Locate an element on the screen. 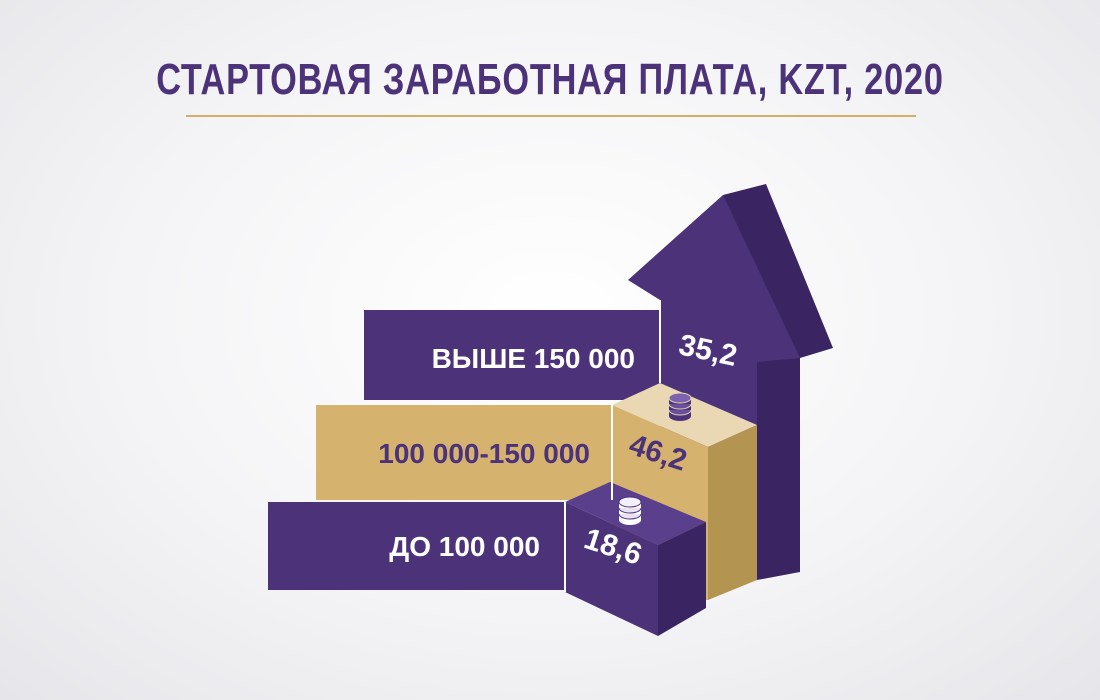  cube-gold-side is located at coordinates (732, 512).